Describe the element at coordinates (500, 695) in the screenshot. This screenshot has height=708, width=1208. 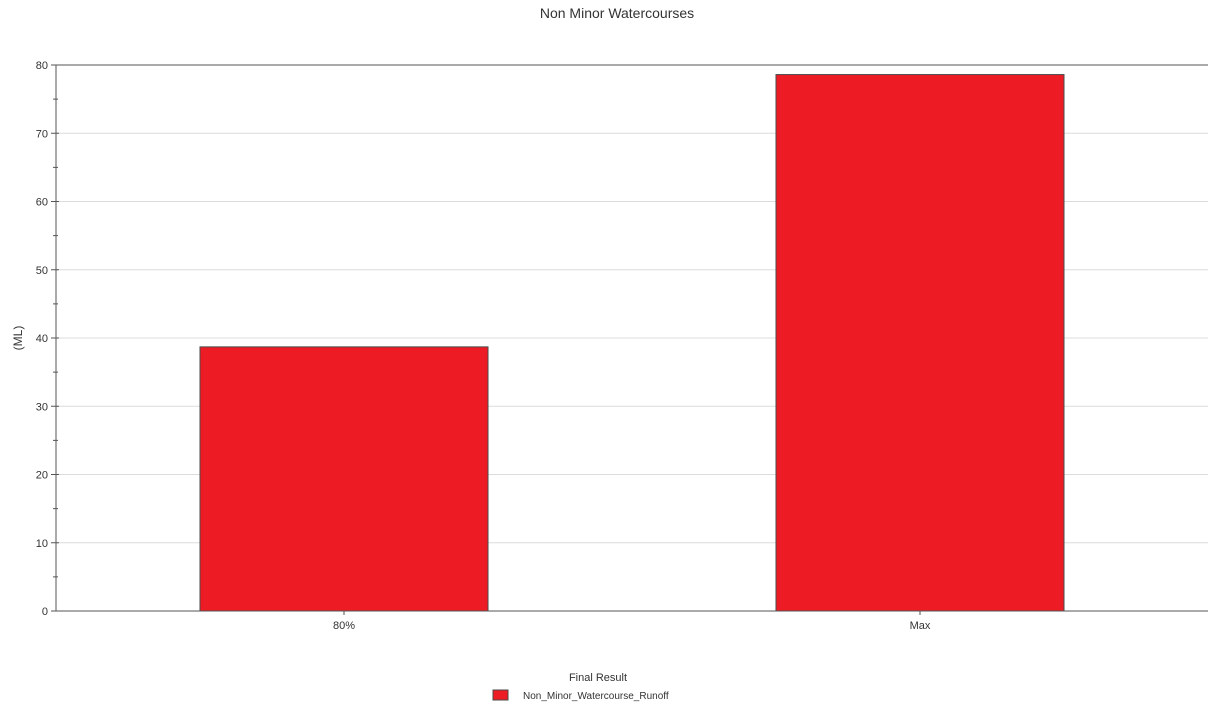
I see `legend-swatch` at that location.